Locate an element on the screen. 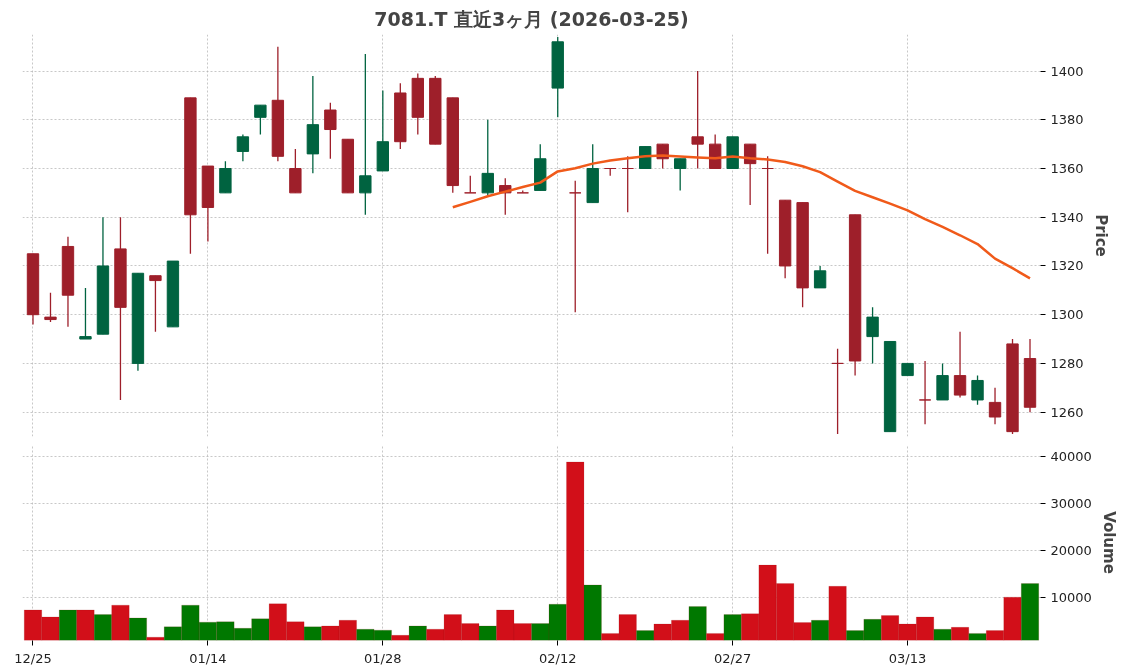 The height and width of the screenshot is (670, 1144). y-tick-label: 1300 is located at coordinates (1067, 315).